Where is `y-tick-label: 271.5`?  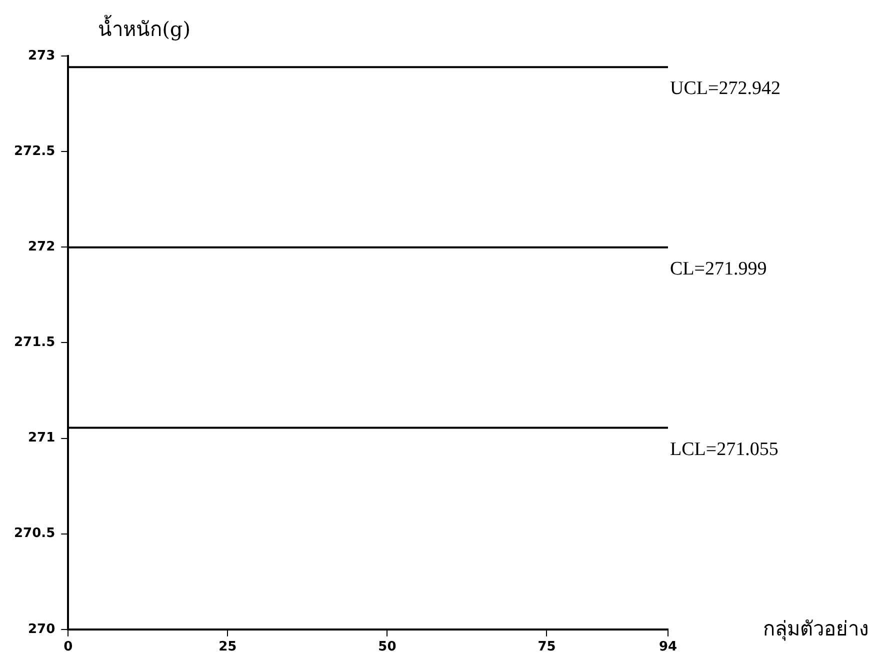 y-tick-label: 271.5 is located at coordinates (35, 342).